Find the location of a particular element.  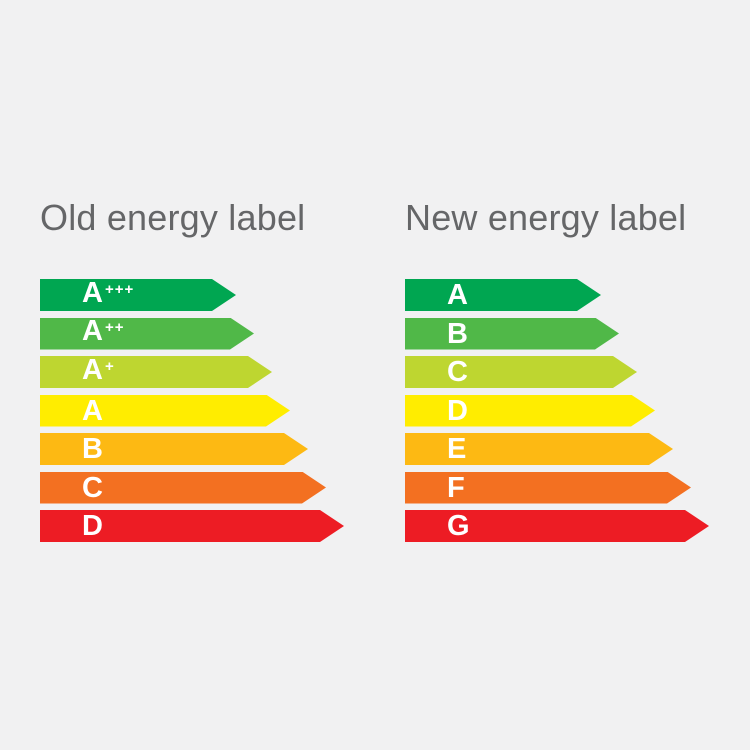

grade-label: E is located at coordinates (436, 449).